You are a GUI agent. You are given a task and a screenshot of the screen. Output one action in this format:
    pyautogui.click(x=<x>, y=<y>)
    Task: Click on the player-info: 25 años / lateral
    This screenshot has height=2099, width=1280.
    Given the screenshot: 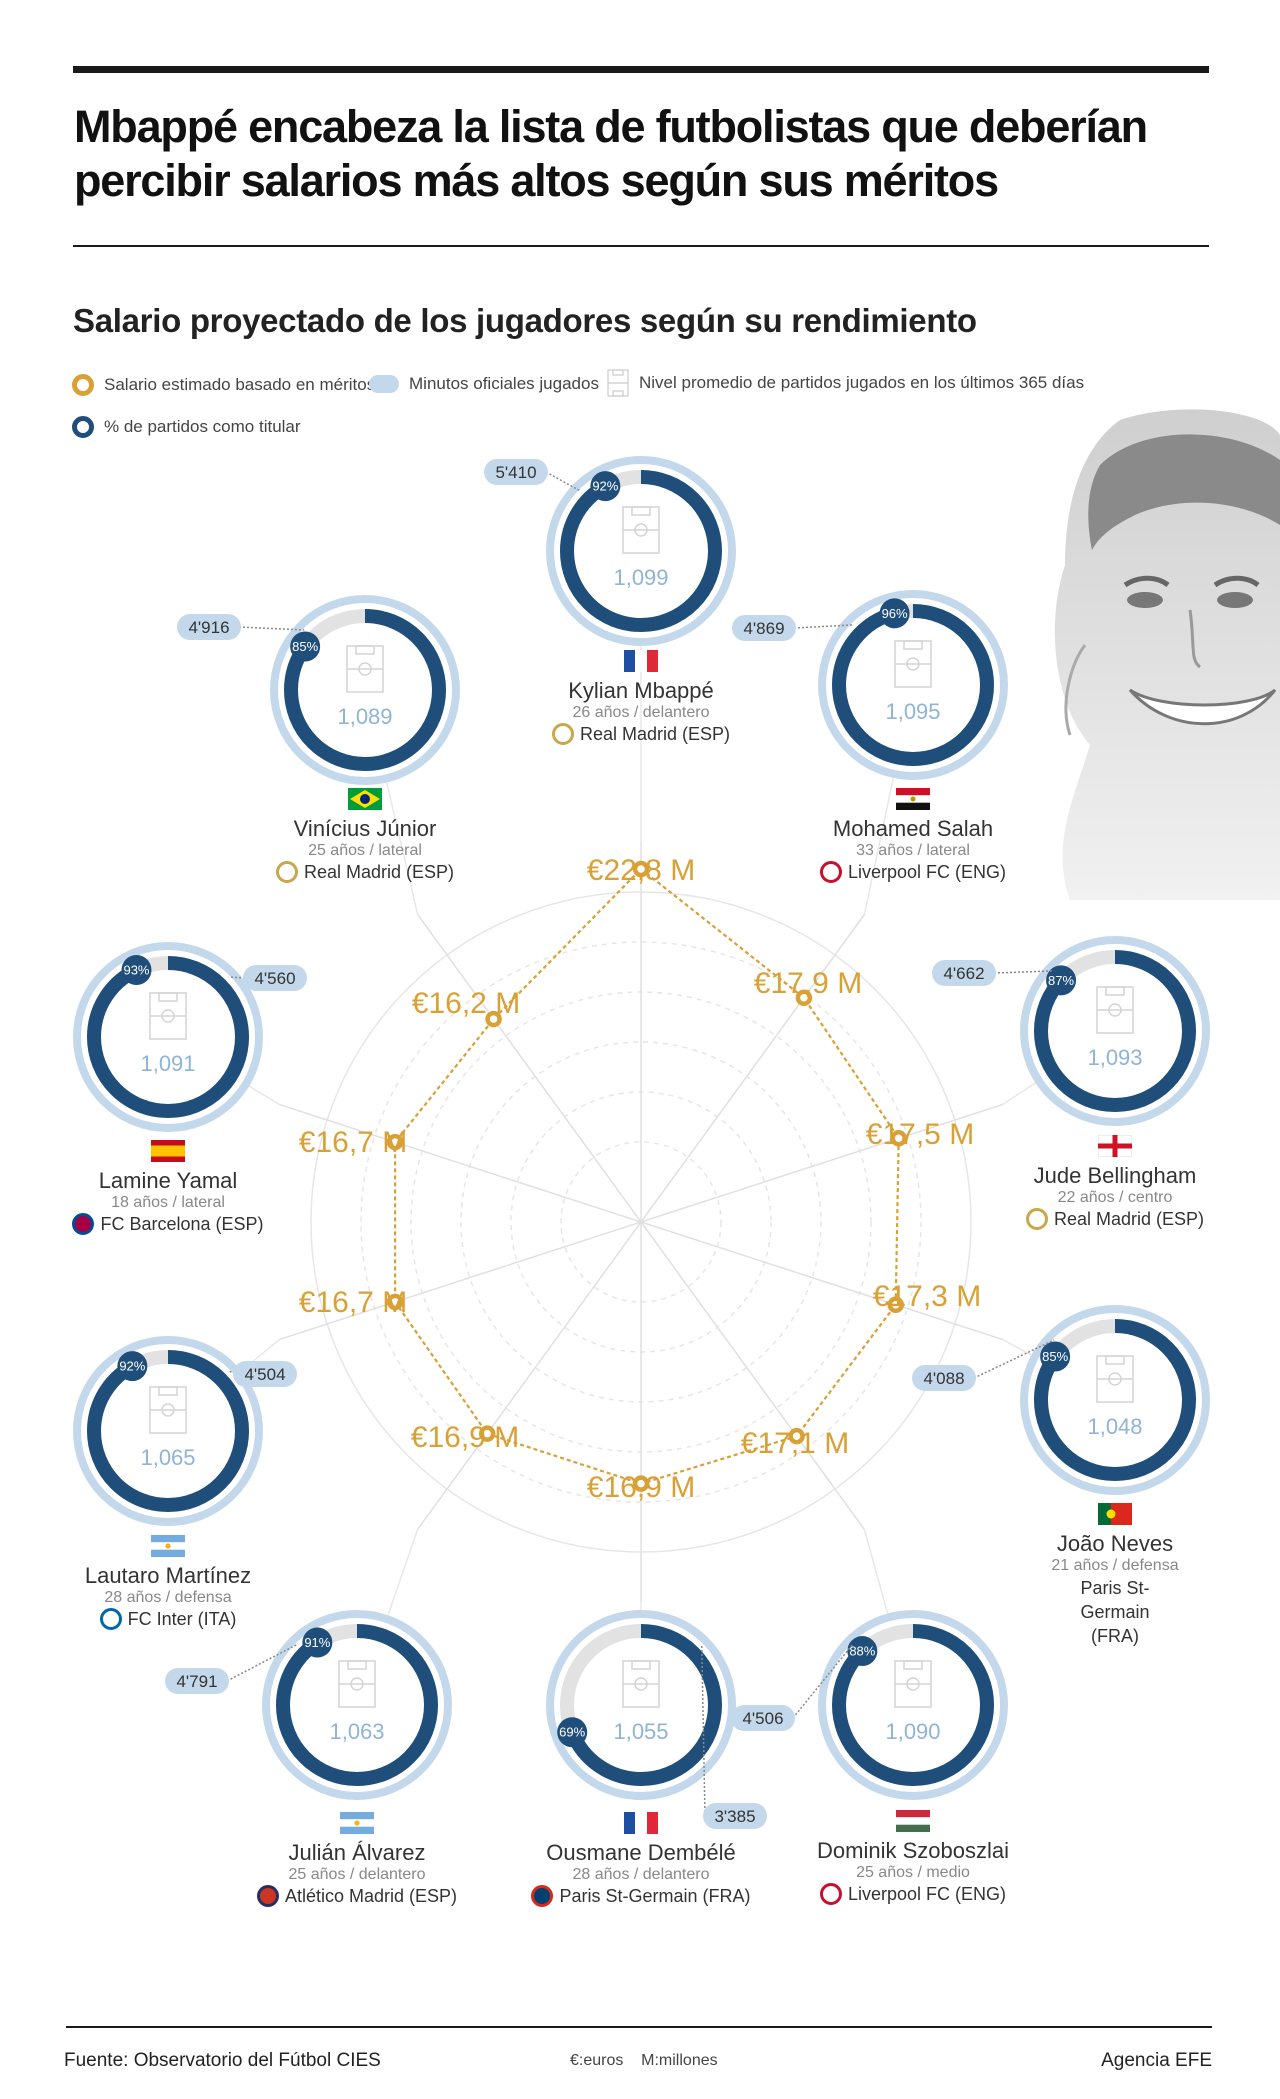 What is the action you would take?
    pyautogui.click(x=365, y=850)
    